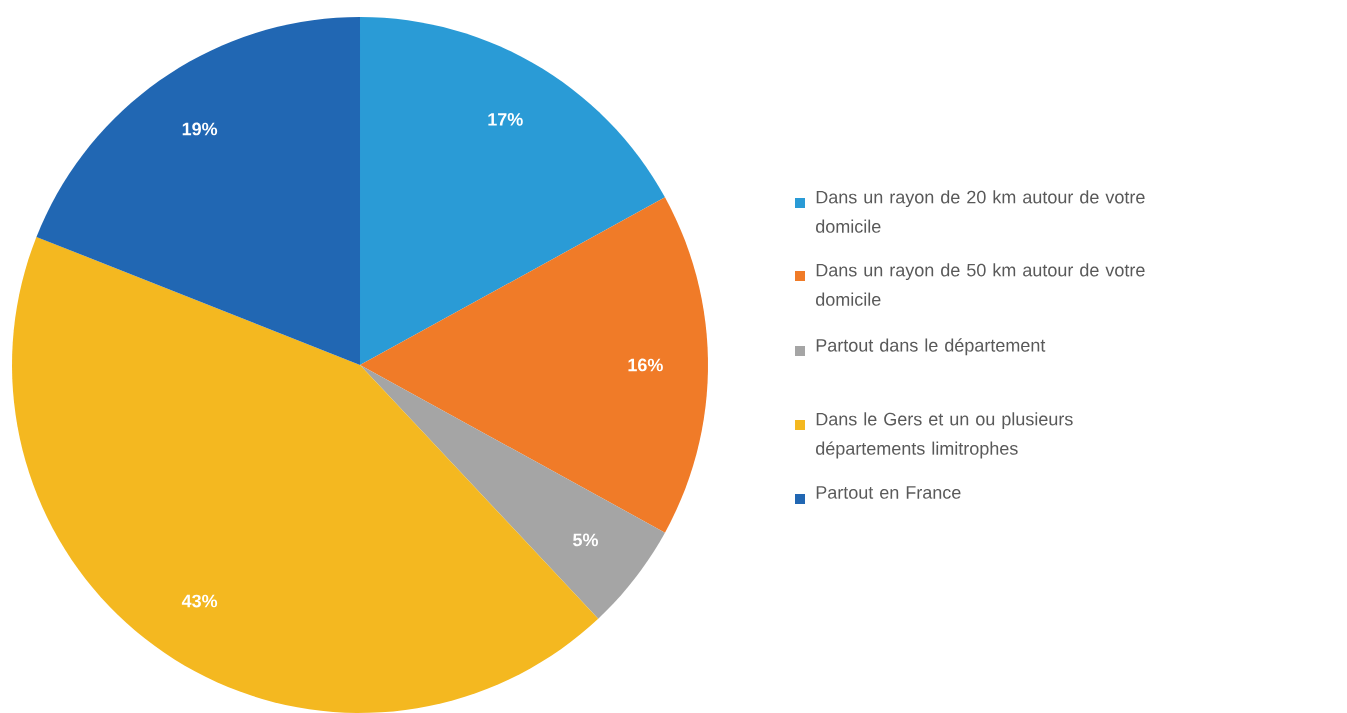 This screenshot has width=1347, height=713. Describe the element at coordinates (931, 347) in the screenshot. I see `legend-label: Partout dans le département` at that location.